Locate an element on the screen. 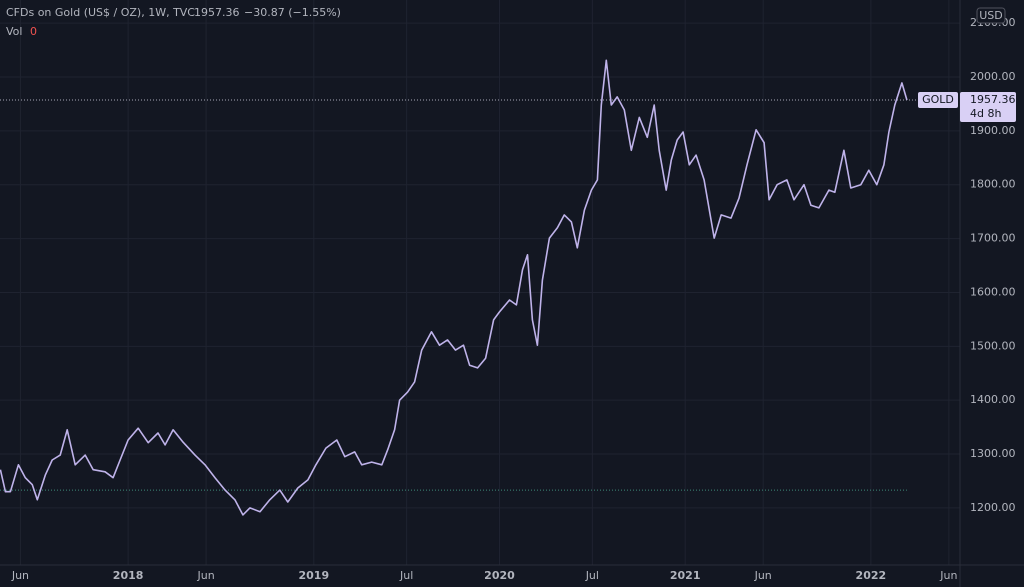 The image size is (1024, 587). y-tick-label: 1500.00 is located at coordinates (993, 345).